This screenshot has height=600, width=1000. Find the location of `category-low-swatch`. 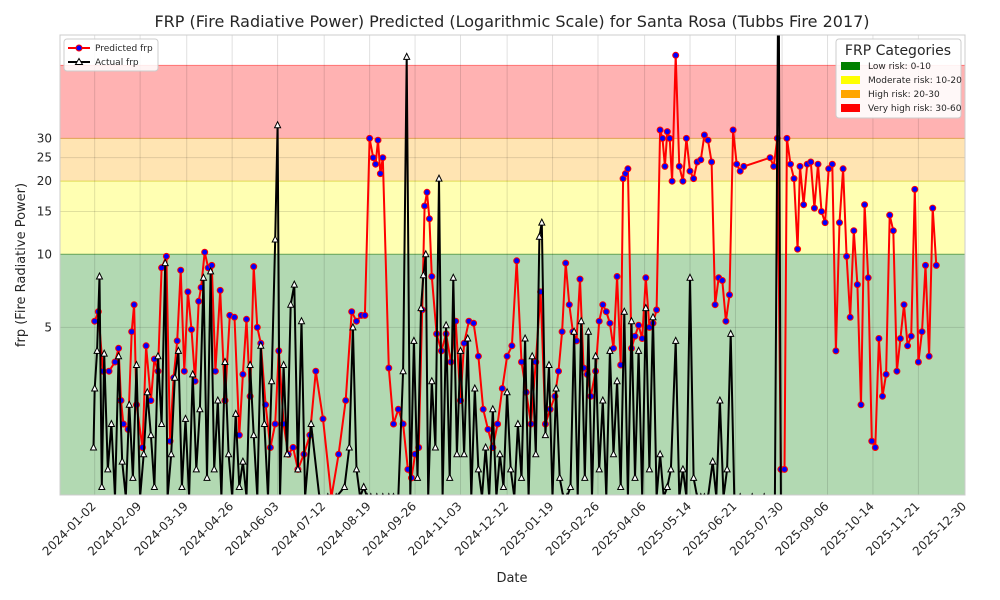

category-low-swatch is located at coordinates (850, 66).